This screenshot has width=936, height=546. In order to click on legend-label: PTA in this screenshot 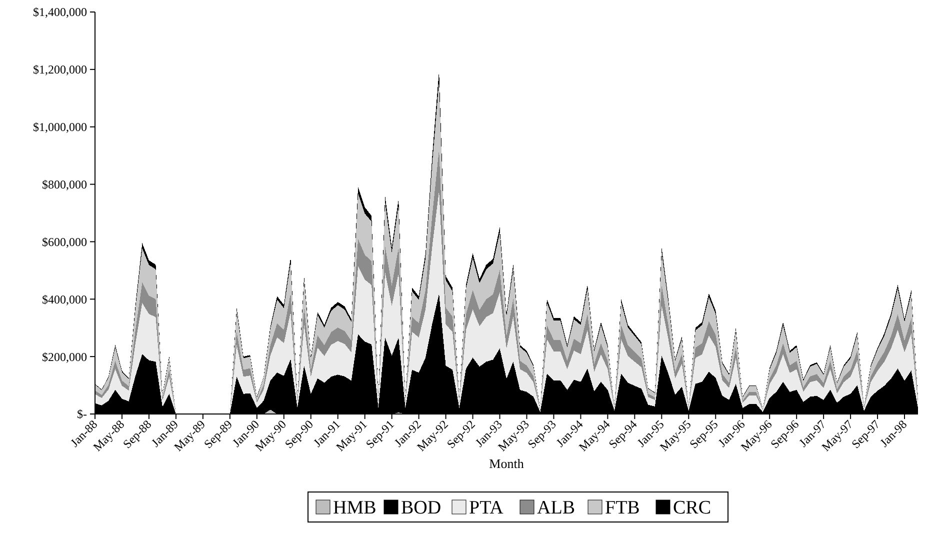, I will do `click(486, 508)`.